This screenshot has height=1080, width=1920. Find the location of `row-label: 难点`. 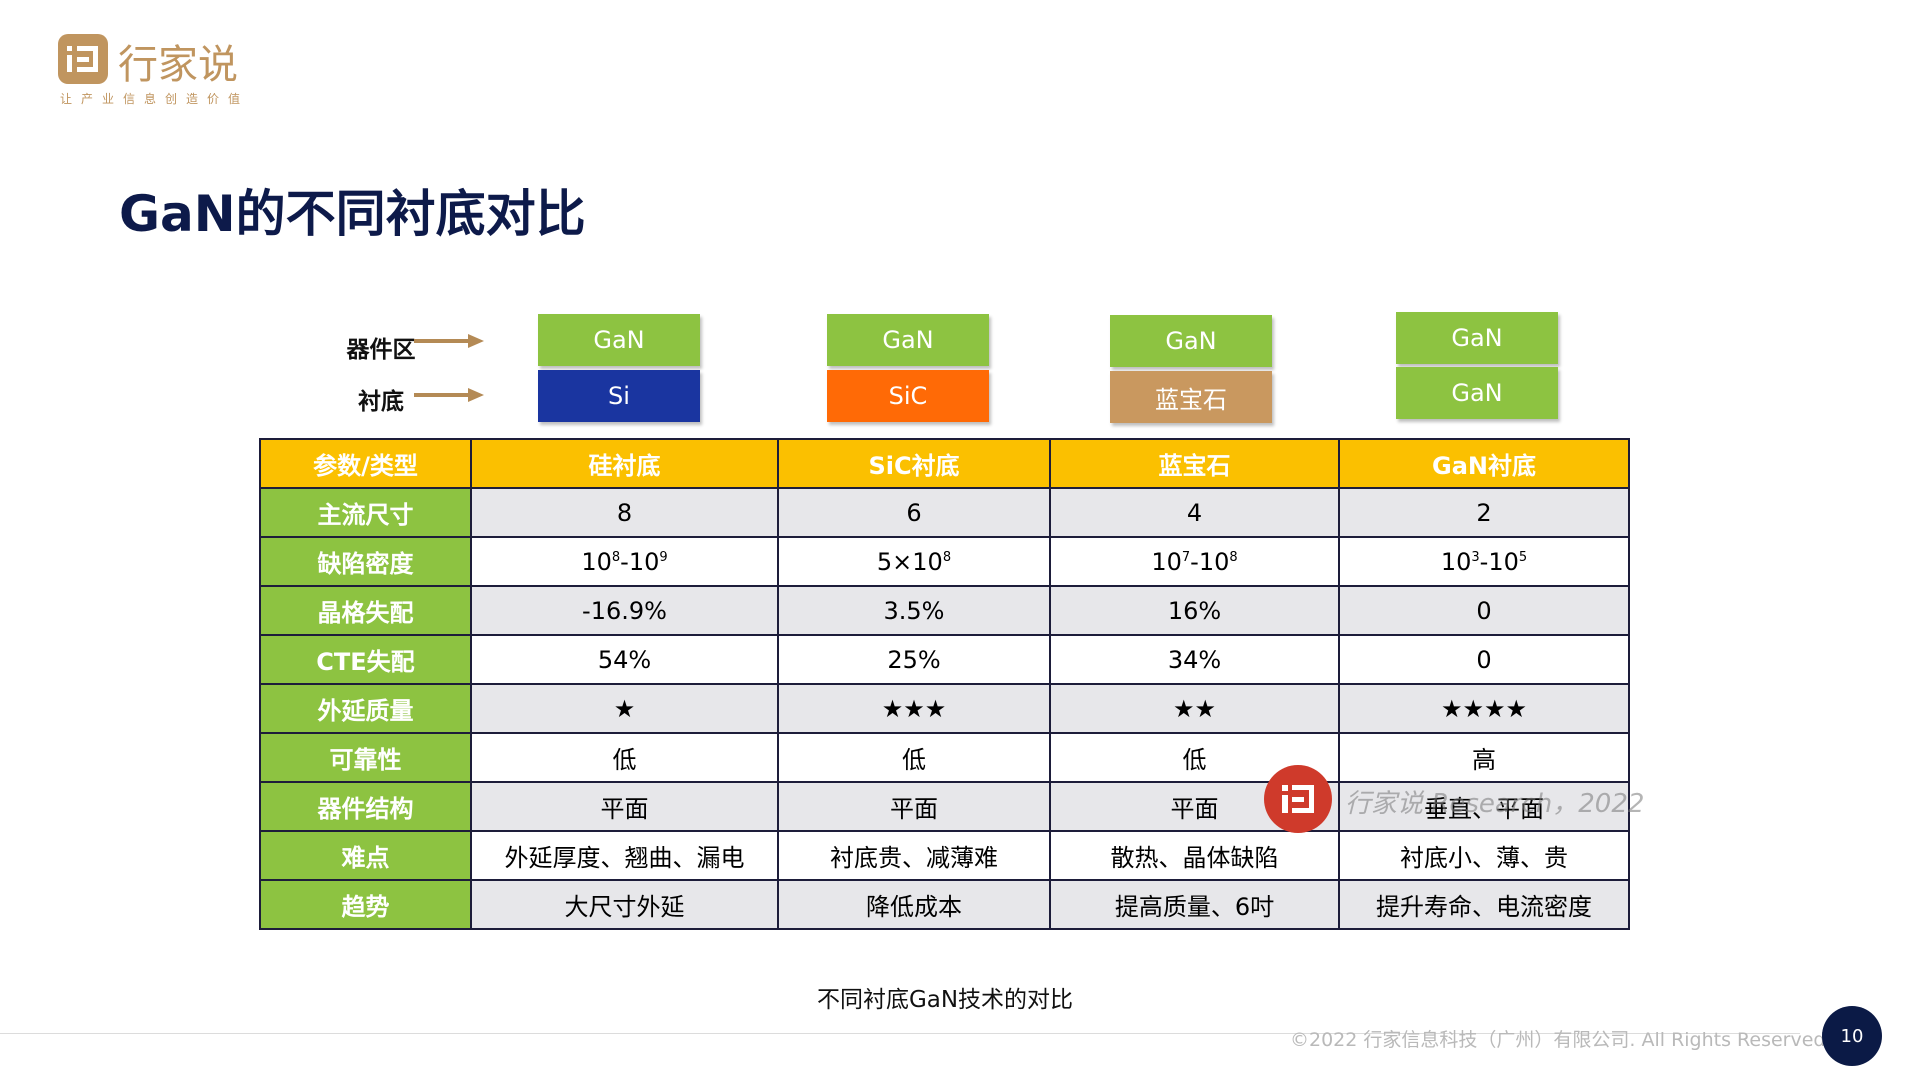

row-label: 难点 is located at coordinates (365, 855).